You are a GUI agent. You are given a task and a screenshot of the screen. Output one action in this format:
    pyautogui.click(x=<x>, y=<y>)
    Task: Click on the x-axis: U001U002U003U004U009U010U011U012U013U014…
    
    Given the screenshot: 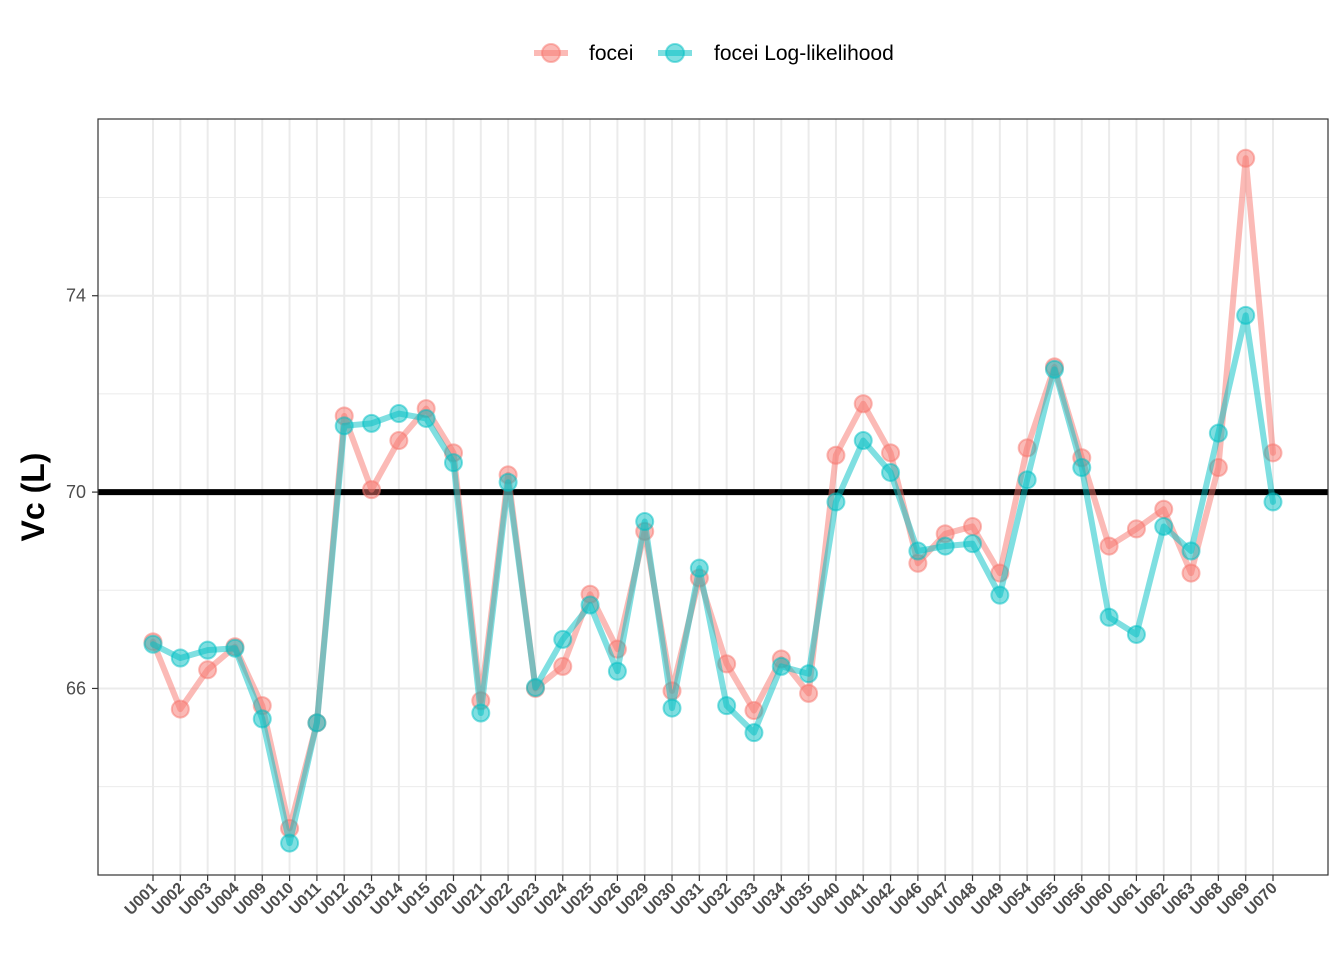 What is the action you would take?
    pyautogui.click(x=701, y=897)
    